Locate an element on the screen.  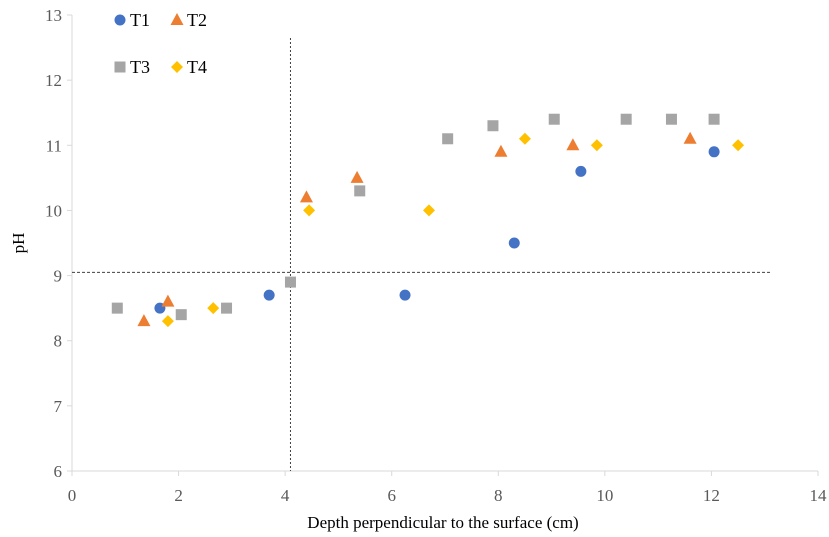
legend-marker-t1 is located at coordinates (120, 20).